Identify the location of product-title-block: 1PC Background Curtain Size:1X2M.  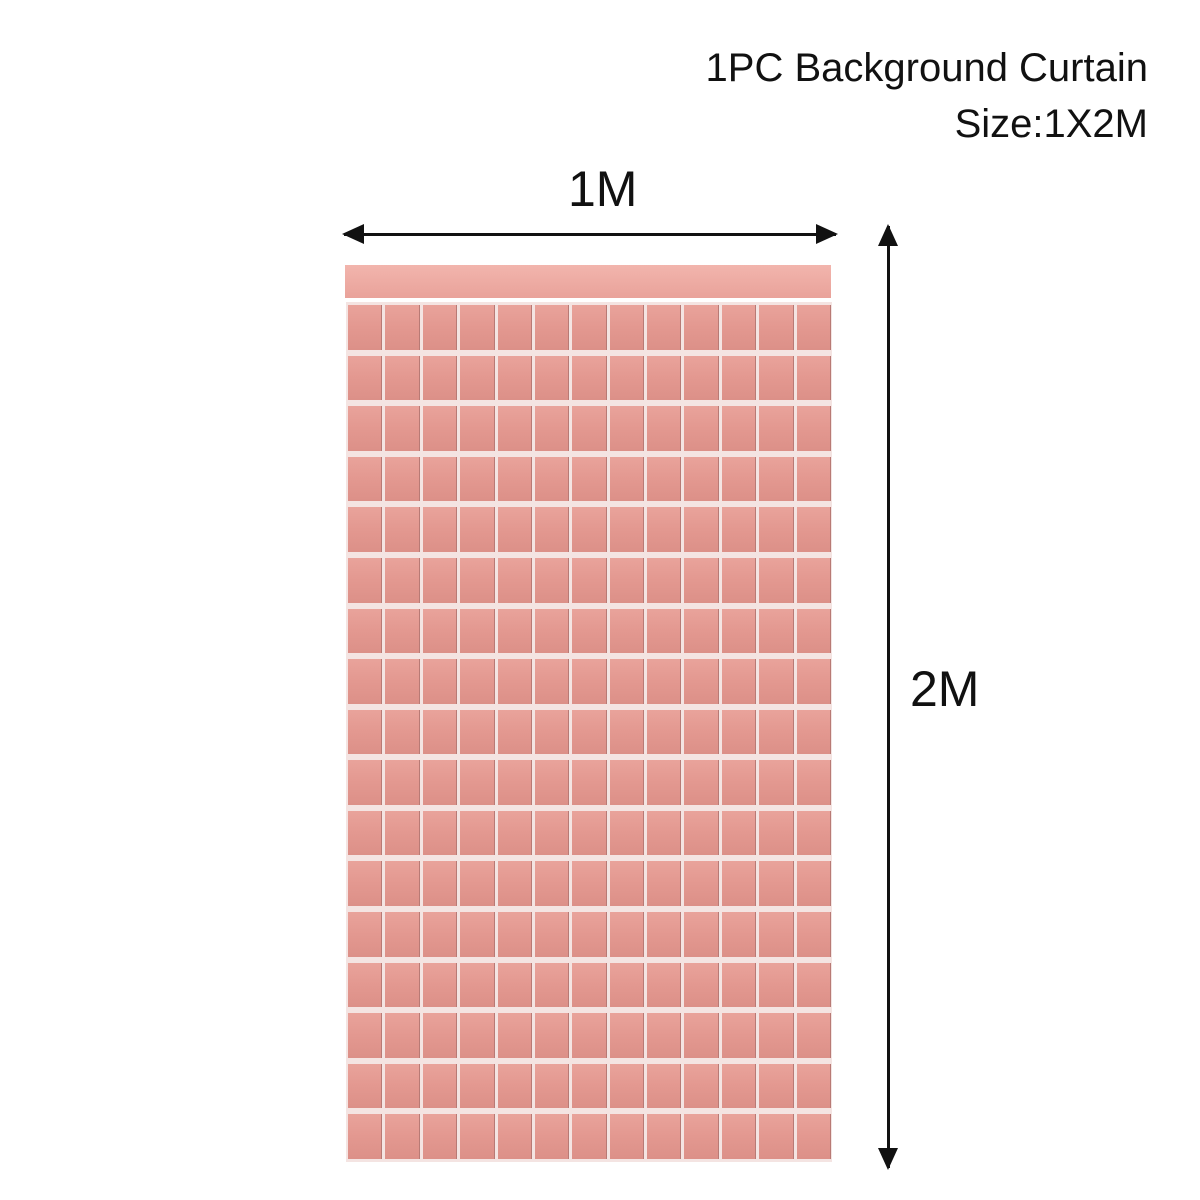
(927, 96).